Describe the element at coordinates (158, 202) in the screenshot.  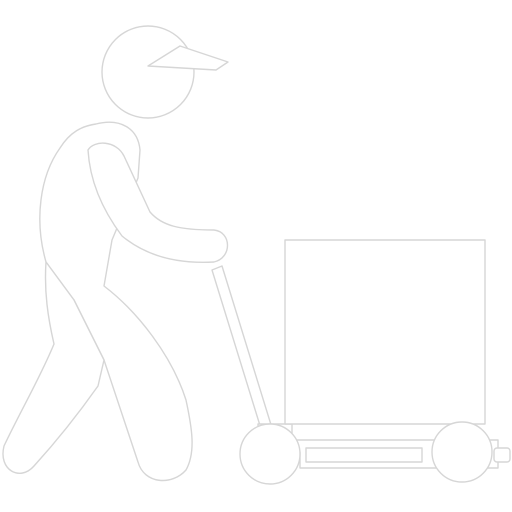
I see `arm-icon` at that location.